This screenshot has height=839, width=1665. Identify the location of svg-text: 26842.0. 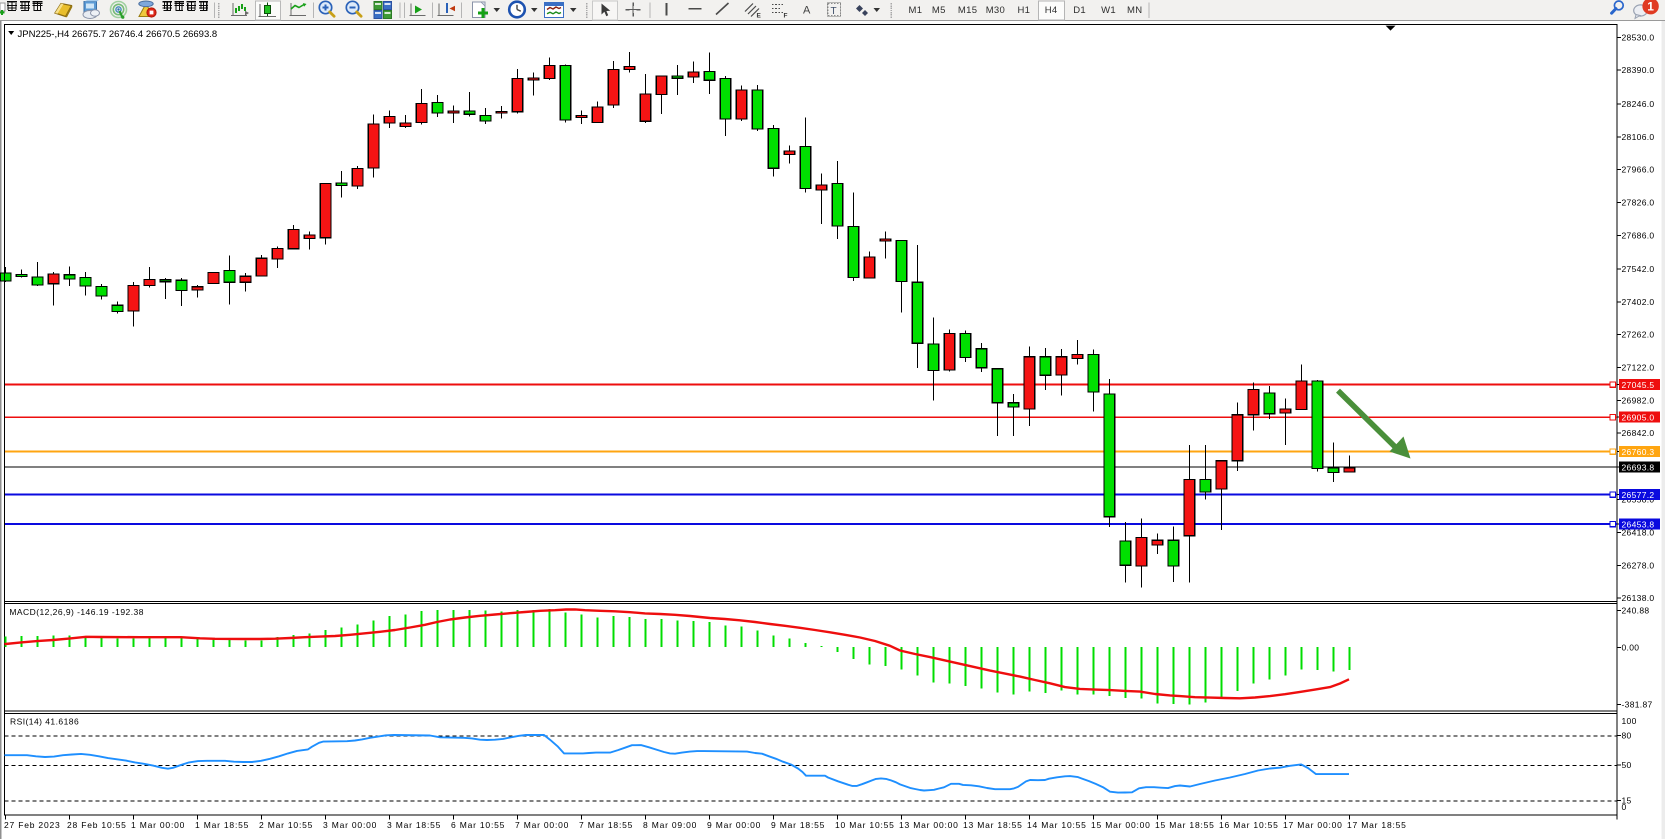
(1638, 433).